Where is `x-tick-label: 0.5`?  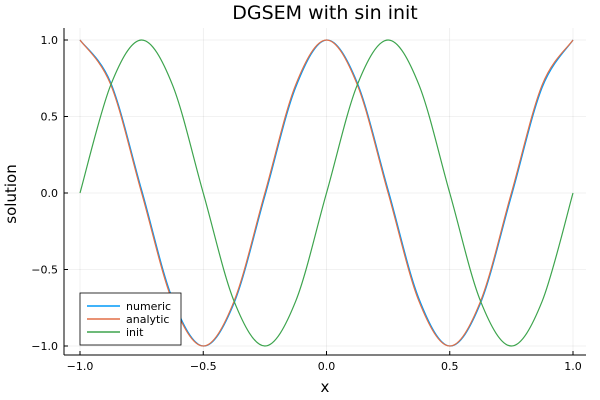
x-tick-label: 0.5 is located at coordinates (450, 366).